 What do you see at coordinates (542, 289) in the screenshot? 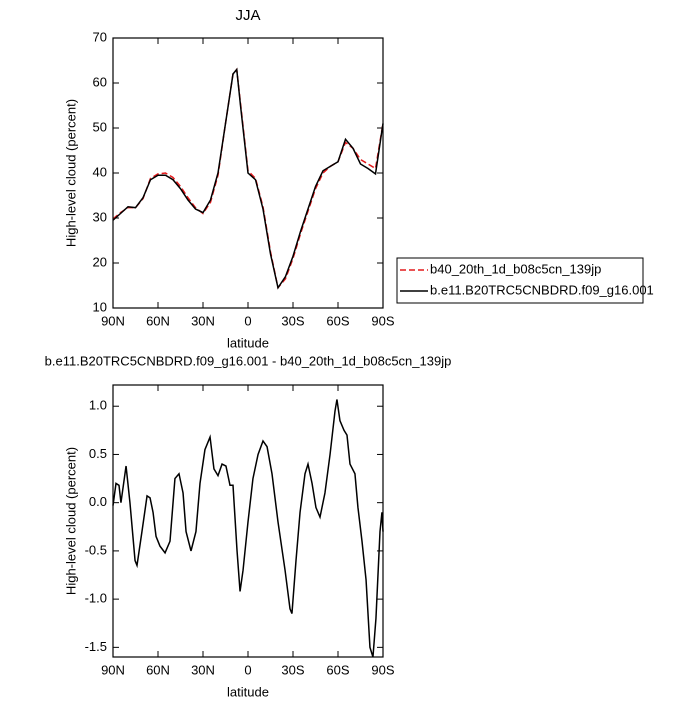
I see `legend-label: b.e11.B20TRC5CNBDRD.f09_g16.001` at bounding box center [542, 289].